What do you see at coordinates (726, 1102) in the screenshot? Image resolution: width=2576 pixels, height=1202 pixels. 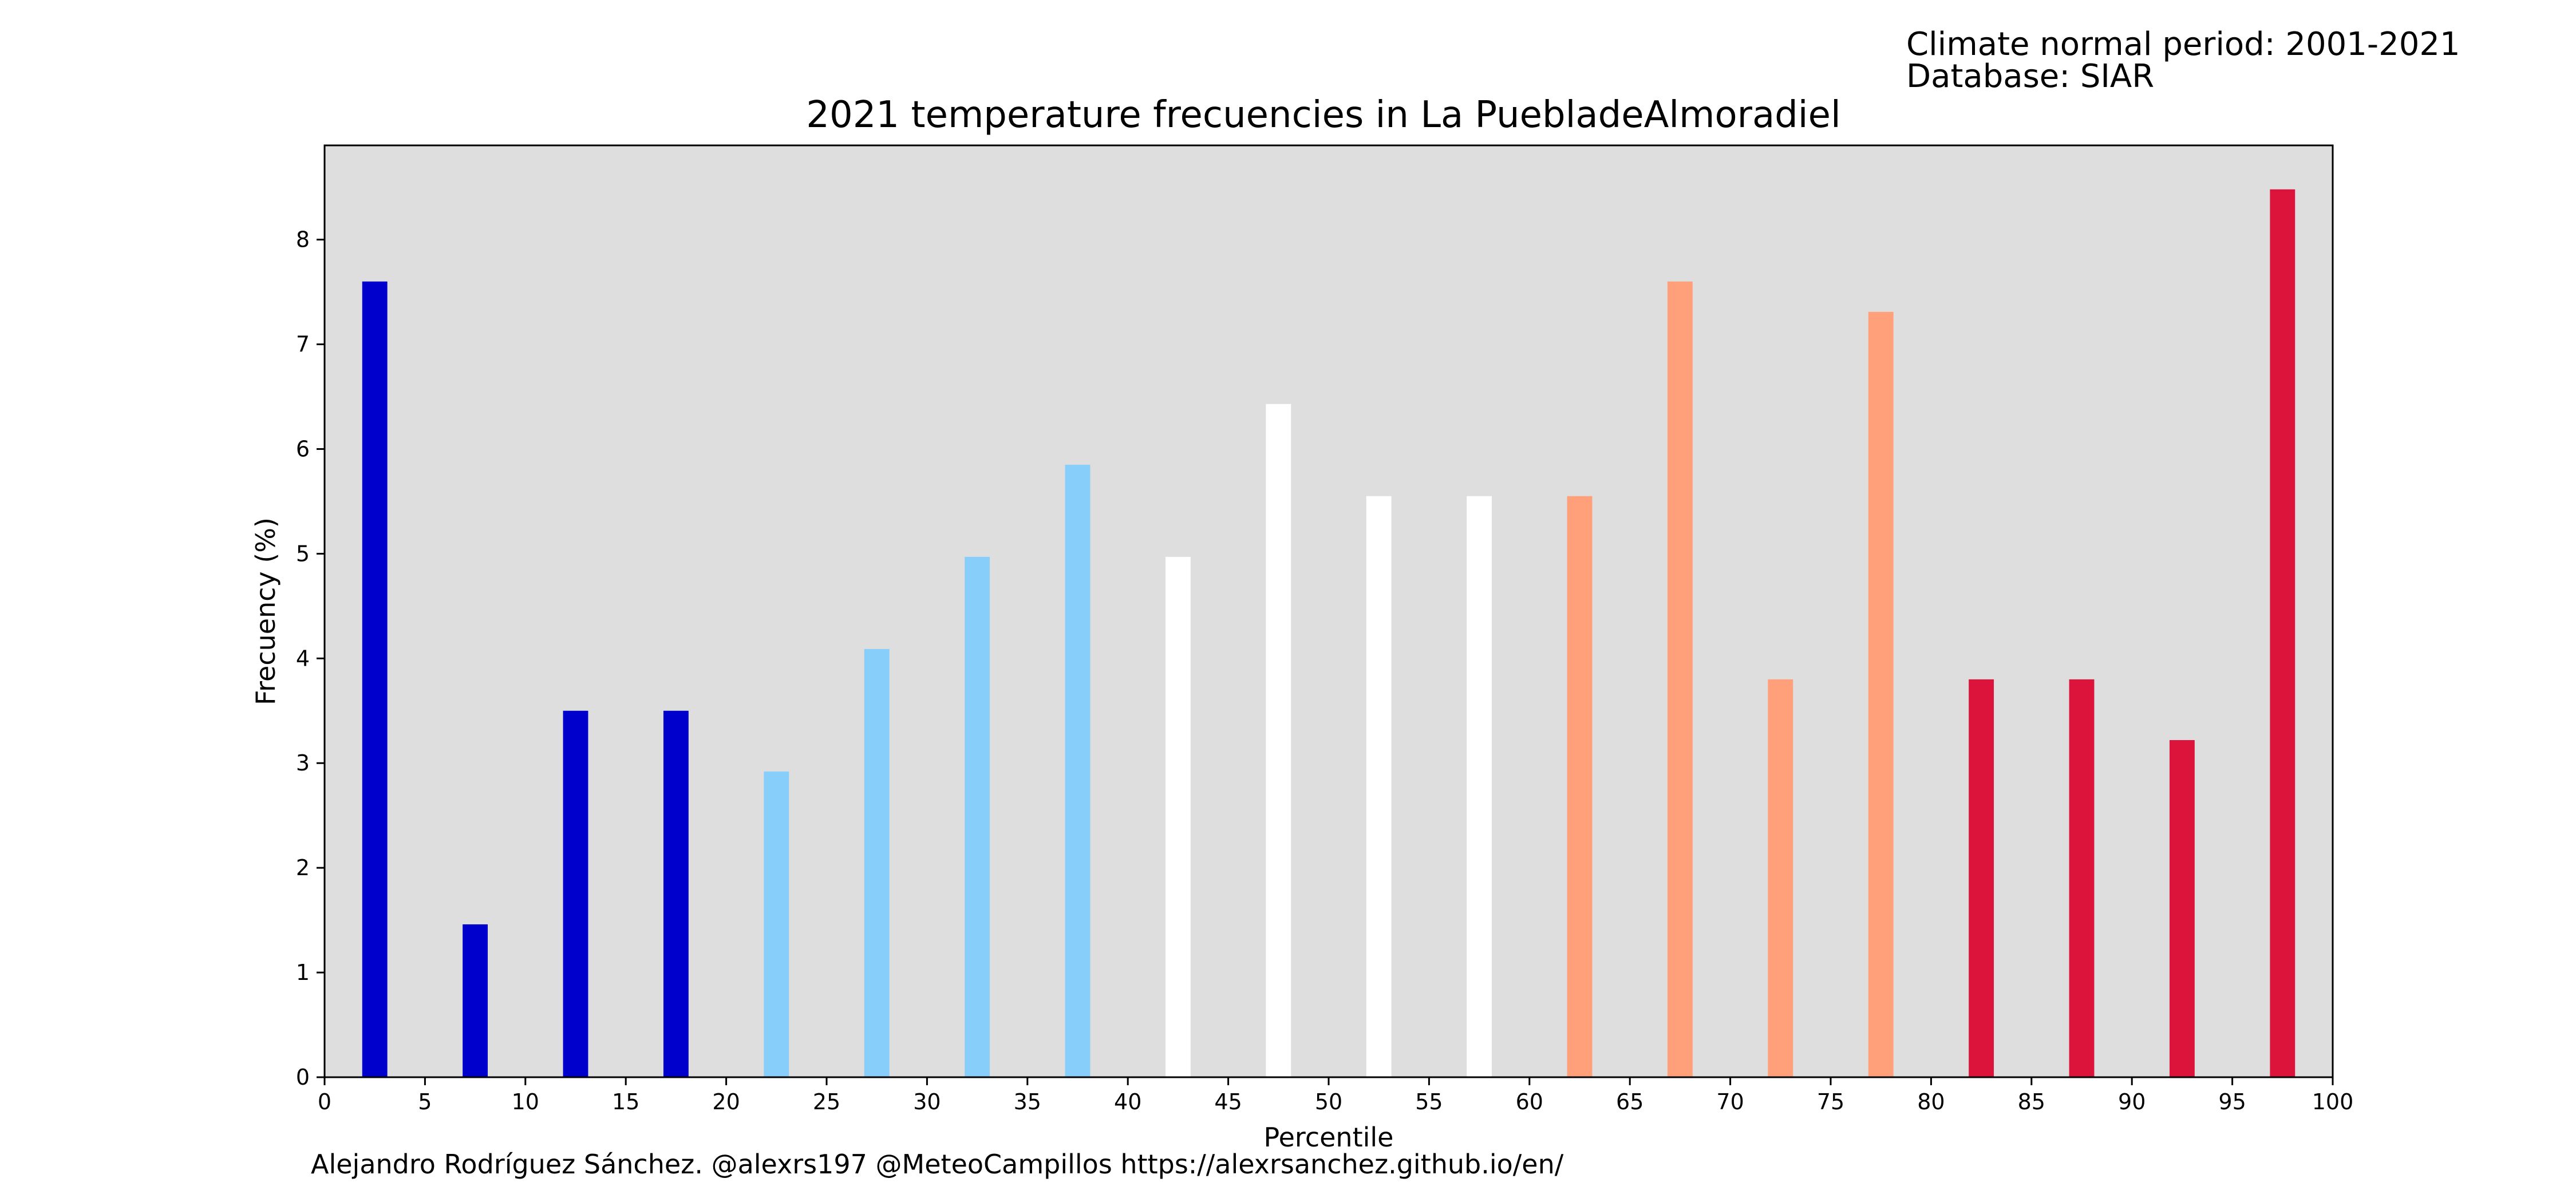 I see `x-tick-label: 20` at bounding box center [726, 1102].